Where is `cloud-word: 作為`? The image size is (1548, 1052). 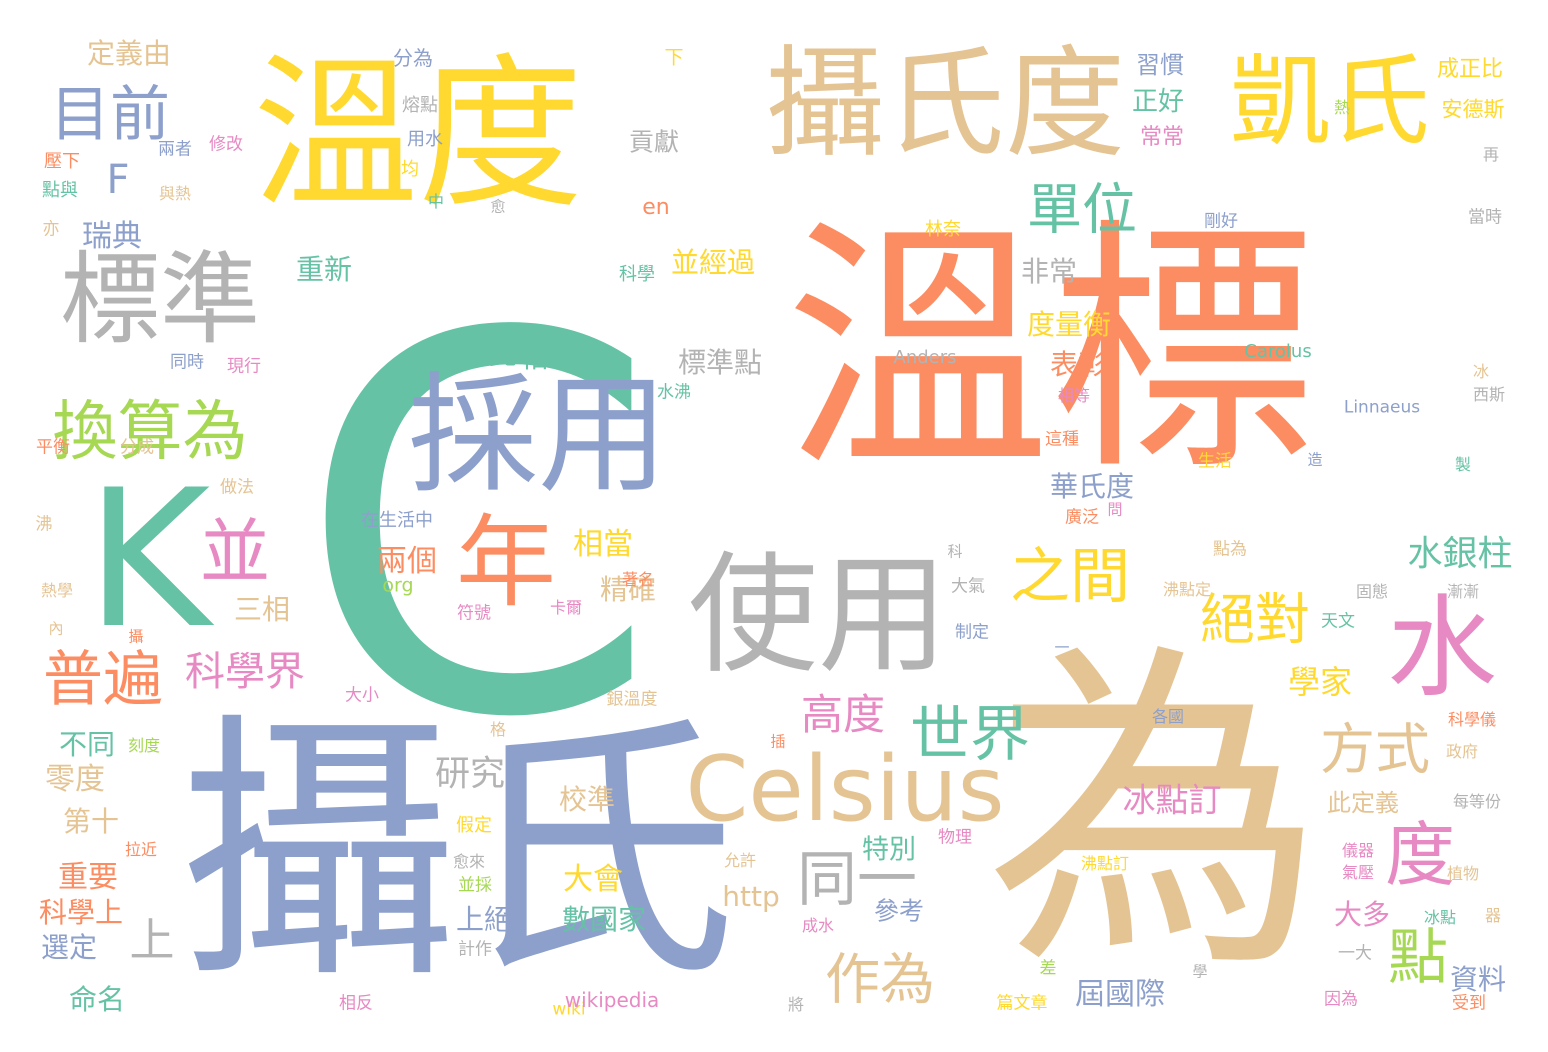 cloud-word: 作為 is located at coordinates (880, 979).